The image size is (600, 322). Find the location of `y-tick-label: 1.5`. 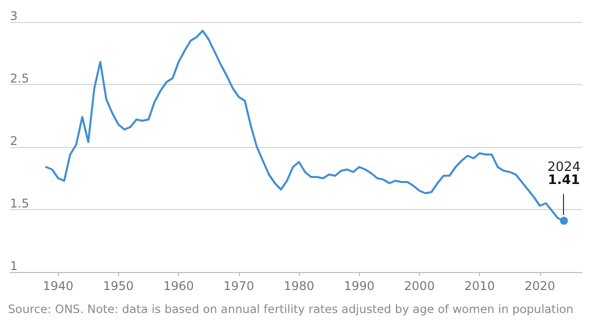

y-tick-label: 1.5 is located at coordinates (20, 203).